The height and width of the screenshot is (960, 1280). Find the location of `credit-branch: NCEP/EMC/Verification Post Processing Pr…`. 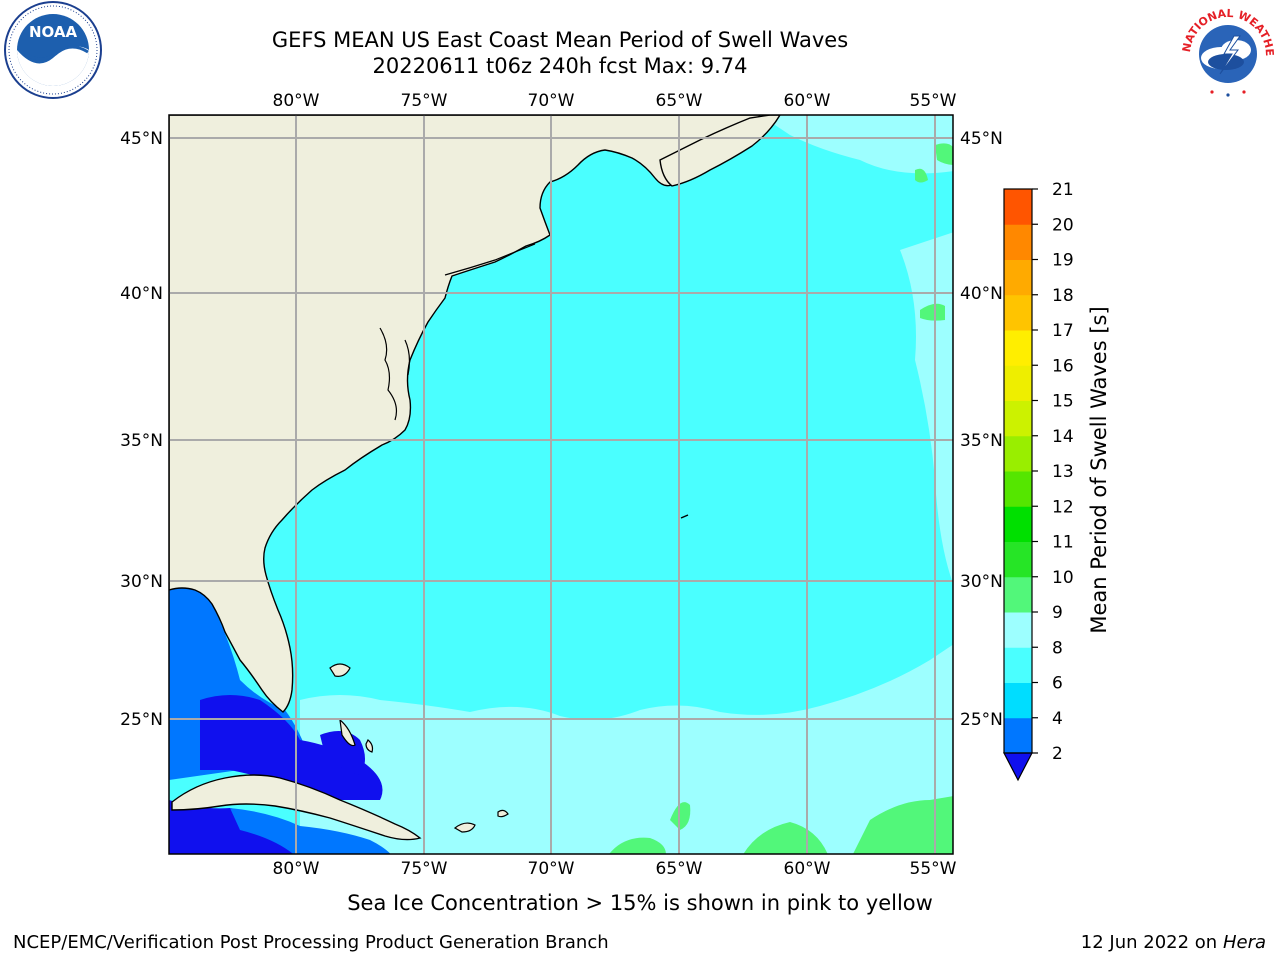

credit-branch: NCEP/EMC/Verification Post Processing Pr… is located at coordinates (311, 942).